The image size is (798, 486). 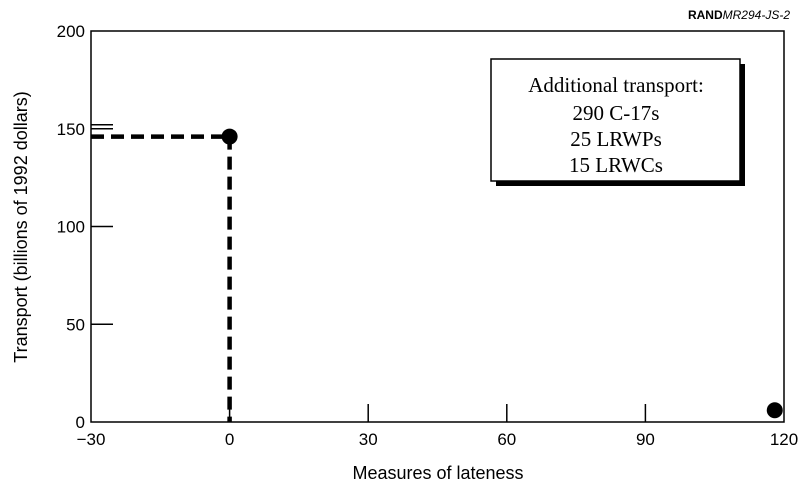 I want to click on y-axis-label: Transport (billions of 1992 dollars), so click(x=21, y=226).